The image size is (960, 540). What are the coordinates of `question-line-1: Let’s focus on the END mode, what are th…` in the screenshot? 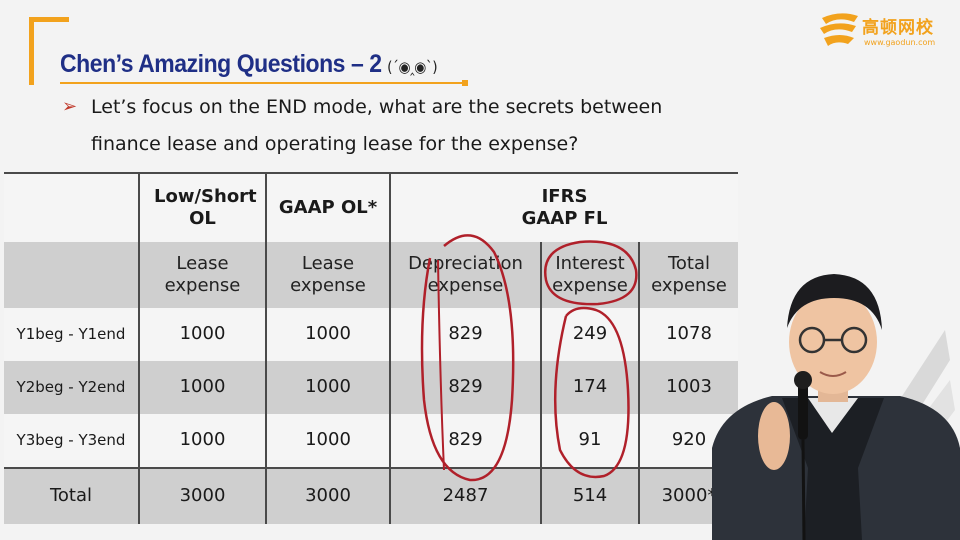 It's located at (377, 107).